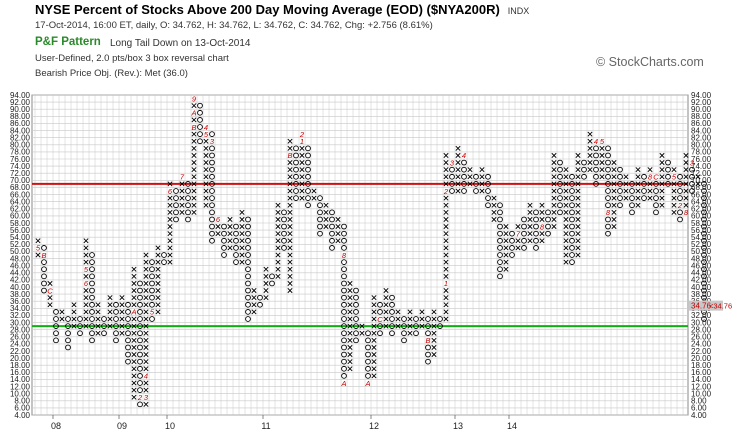 This screenshot has width=745, height=440. What do you see at coordinates (20, 230) in the screenshot?
I see `y-tick-label-left: 56.00` at bounding box center [20, 230].